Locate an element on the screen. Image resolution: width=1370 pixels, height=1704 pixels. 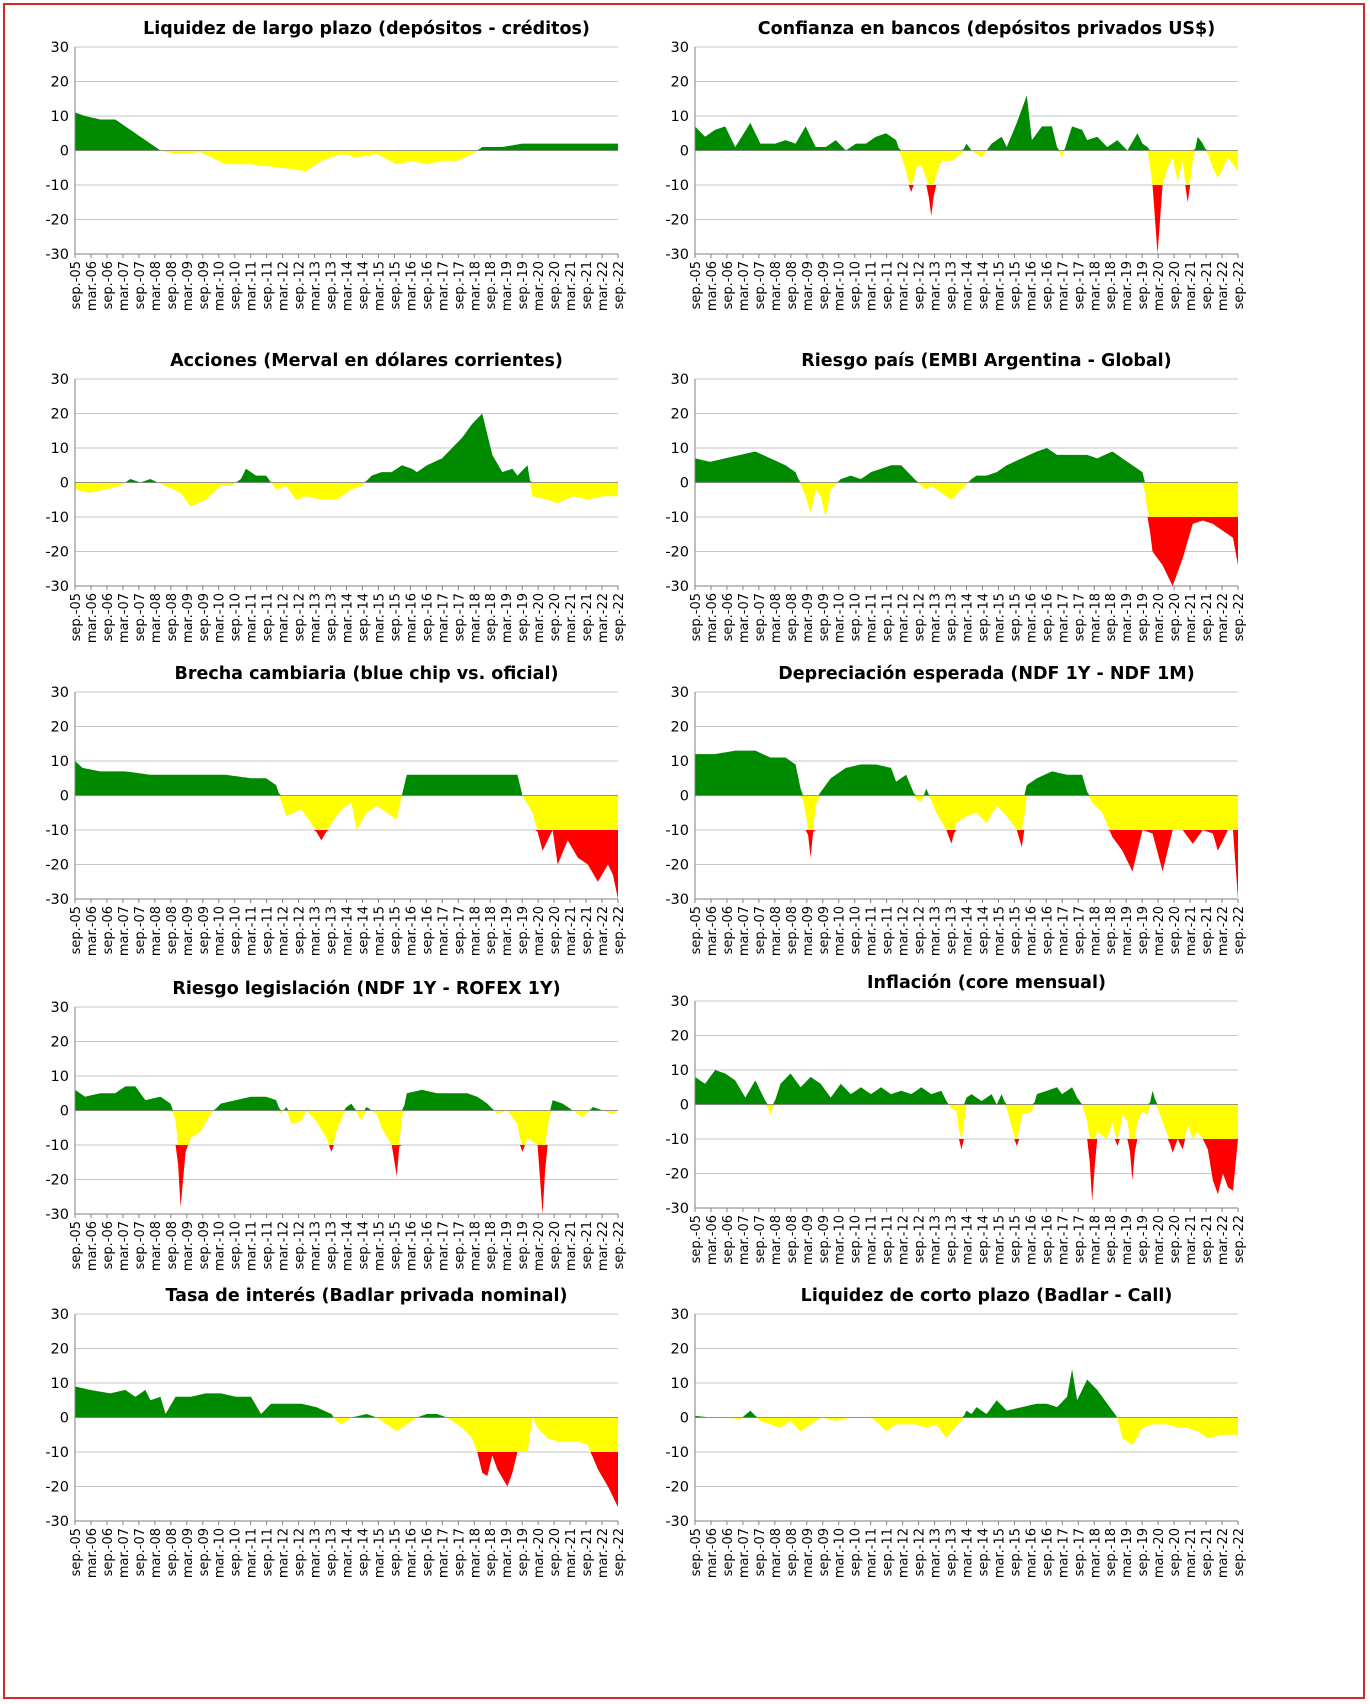
area-negative-severe is located at coordinates (346, 1480).